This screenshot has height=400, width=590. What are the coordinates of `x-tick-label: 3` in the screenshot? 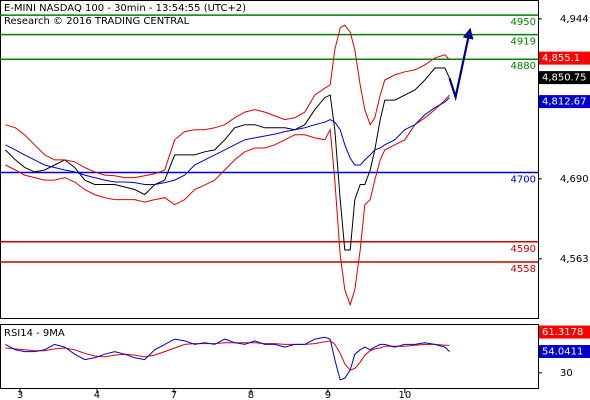 It's located at (20, 395).